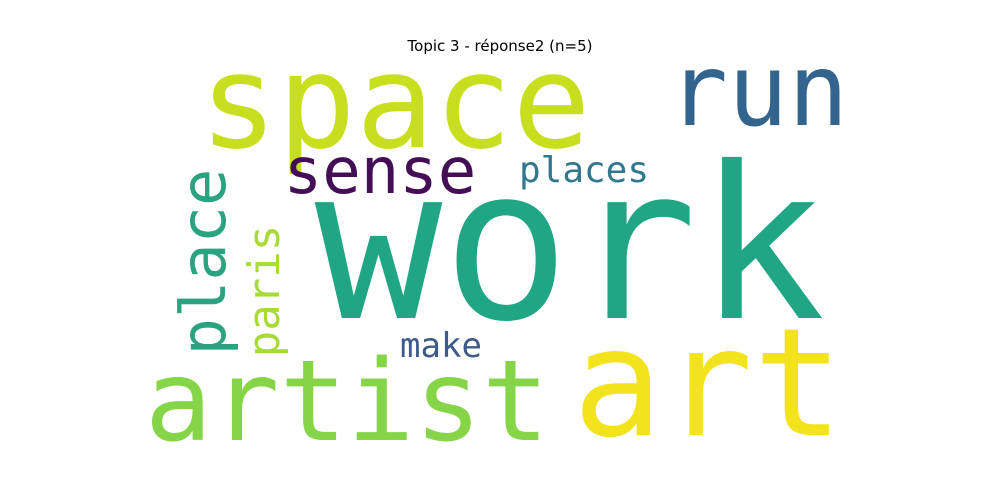 The width and height of the screenshot is (1000, 500). Describe the element at coordinates (203, 262) in the screenshot. I see `word-place: place` at that location.